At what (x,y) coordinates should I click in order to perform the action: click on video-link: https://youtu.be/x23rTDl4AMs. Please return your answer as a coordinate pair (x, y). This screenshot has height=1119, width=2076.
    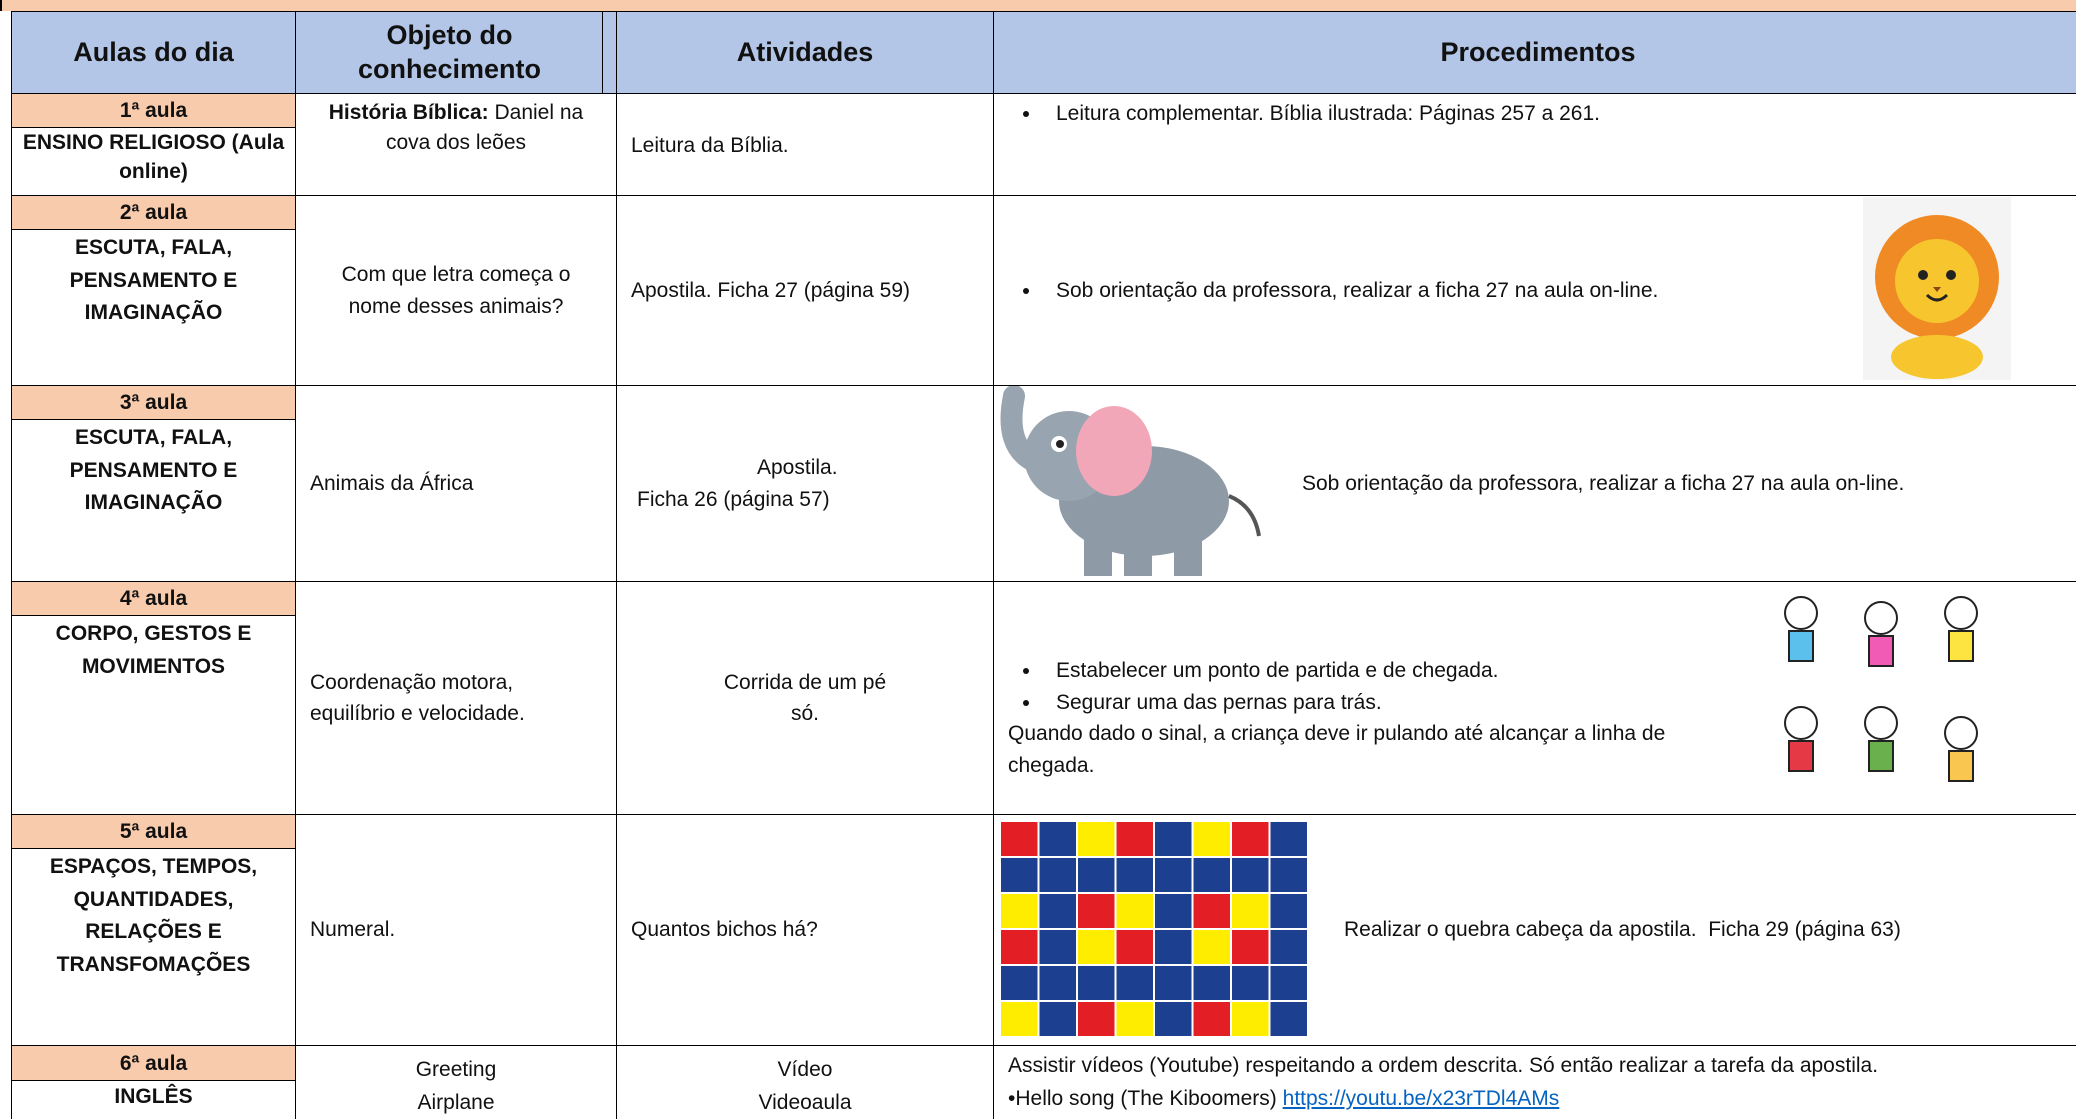
    Looking at the image, I should click on (1421, 1098).